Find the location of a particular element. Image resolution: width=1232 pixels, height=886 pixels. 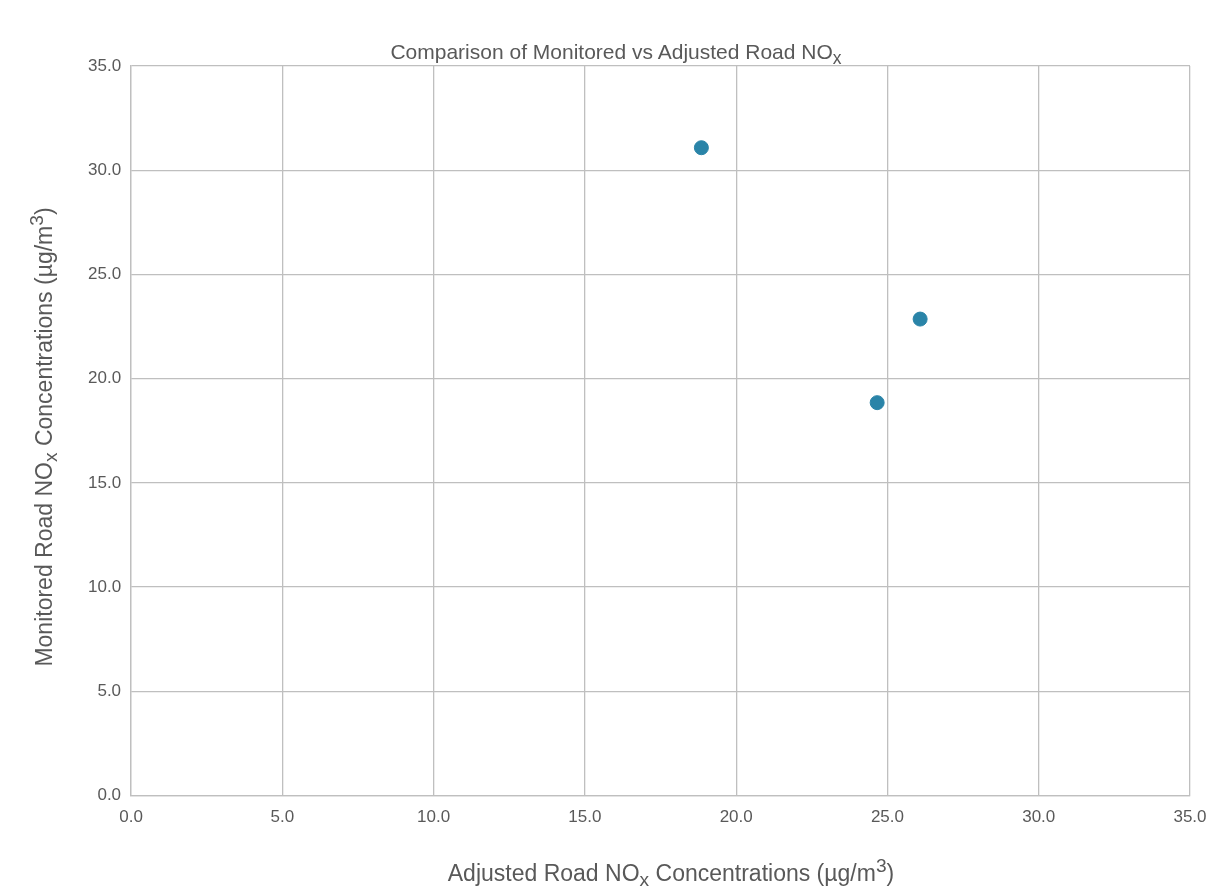

x-tick-label: 25.0 is located at coordinates (887, 817).